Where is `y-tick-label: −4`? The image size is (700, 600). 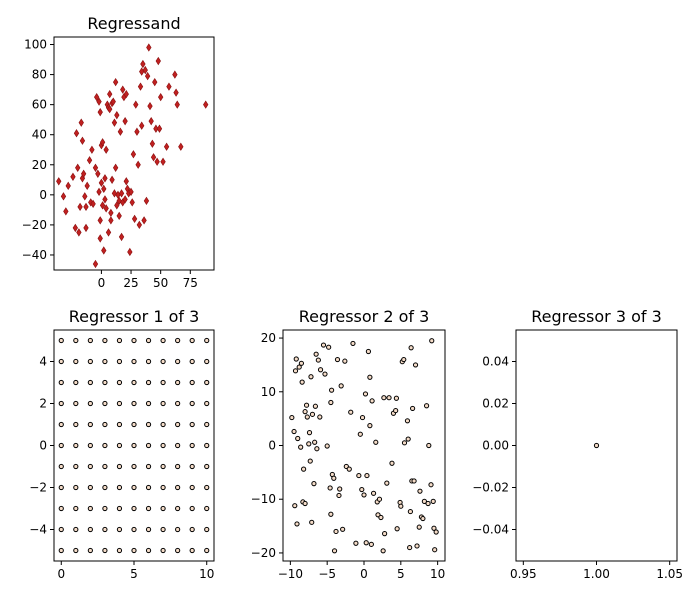 y-tick-label: −4 is located at coordinates (38, 530).